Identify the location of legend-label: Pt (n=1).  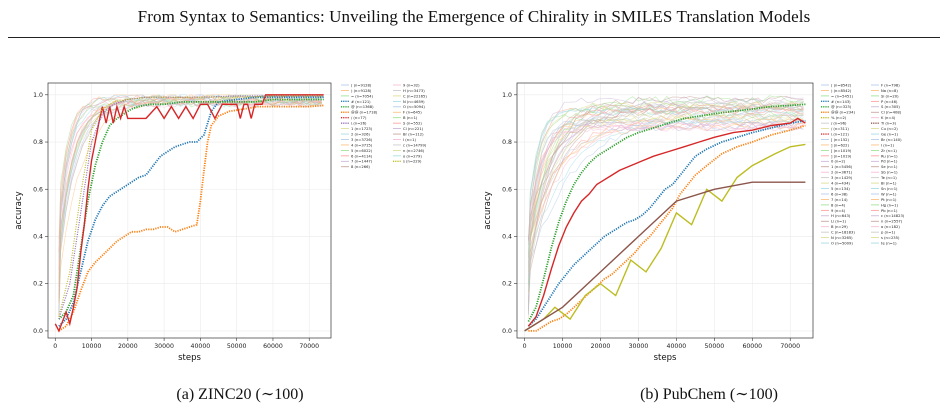
(889, 200).